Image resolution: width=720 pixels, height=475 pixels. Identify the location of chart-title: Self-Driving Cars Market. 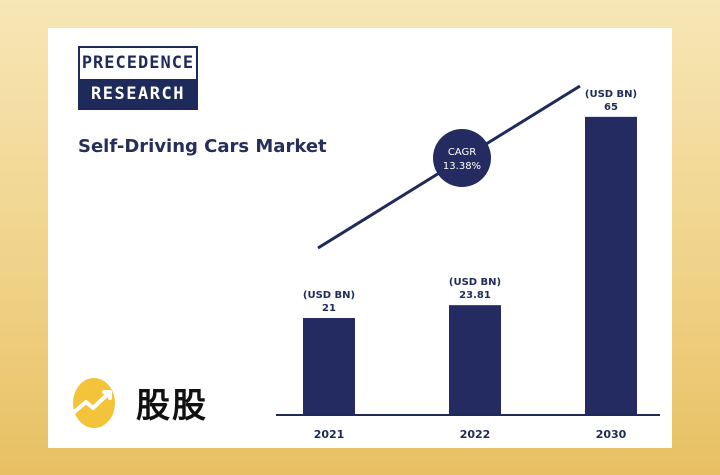
(202, 146).